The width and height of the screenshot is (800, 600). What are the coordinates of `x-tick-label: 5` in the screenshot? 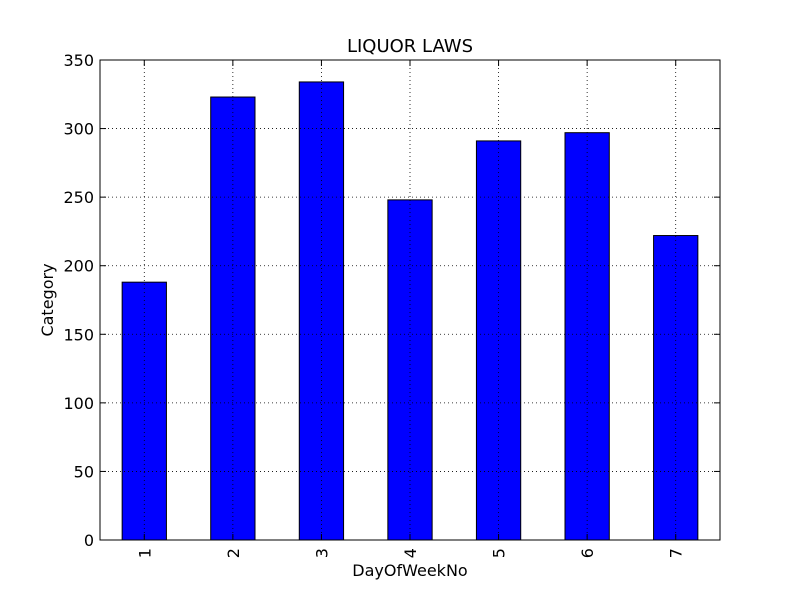 It's located at (499, 553).